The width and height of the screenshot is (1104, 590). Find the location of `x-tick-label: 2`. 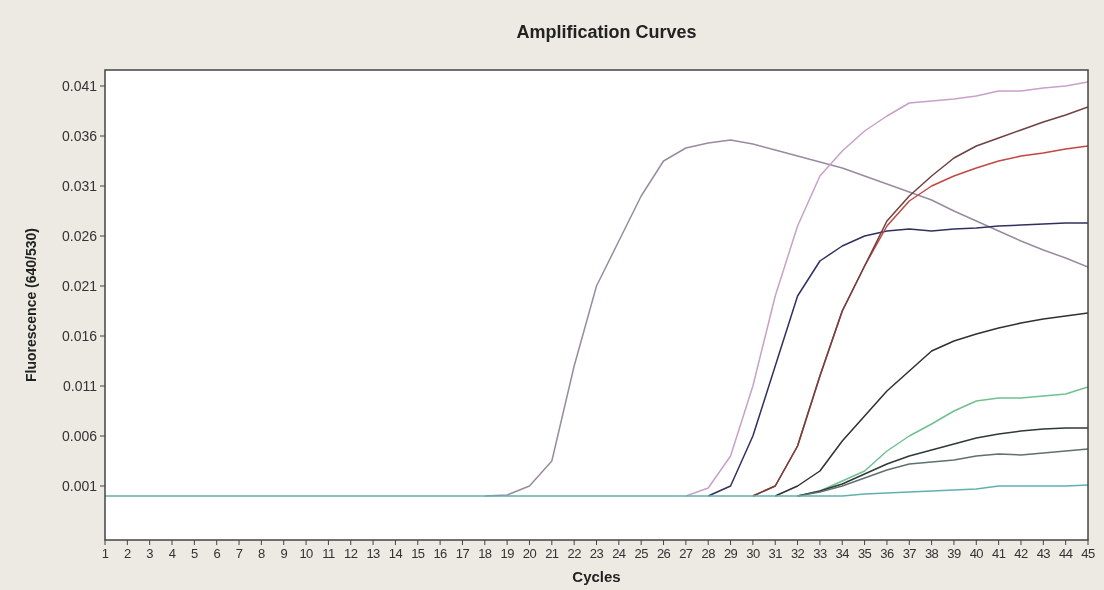

x-tick-label: 2 is located at coordinates (128, 553).